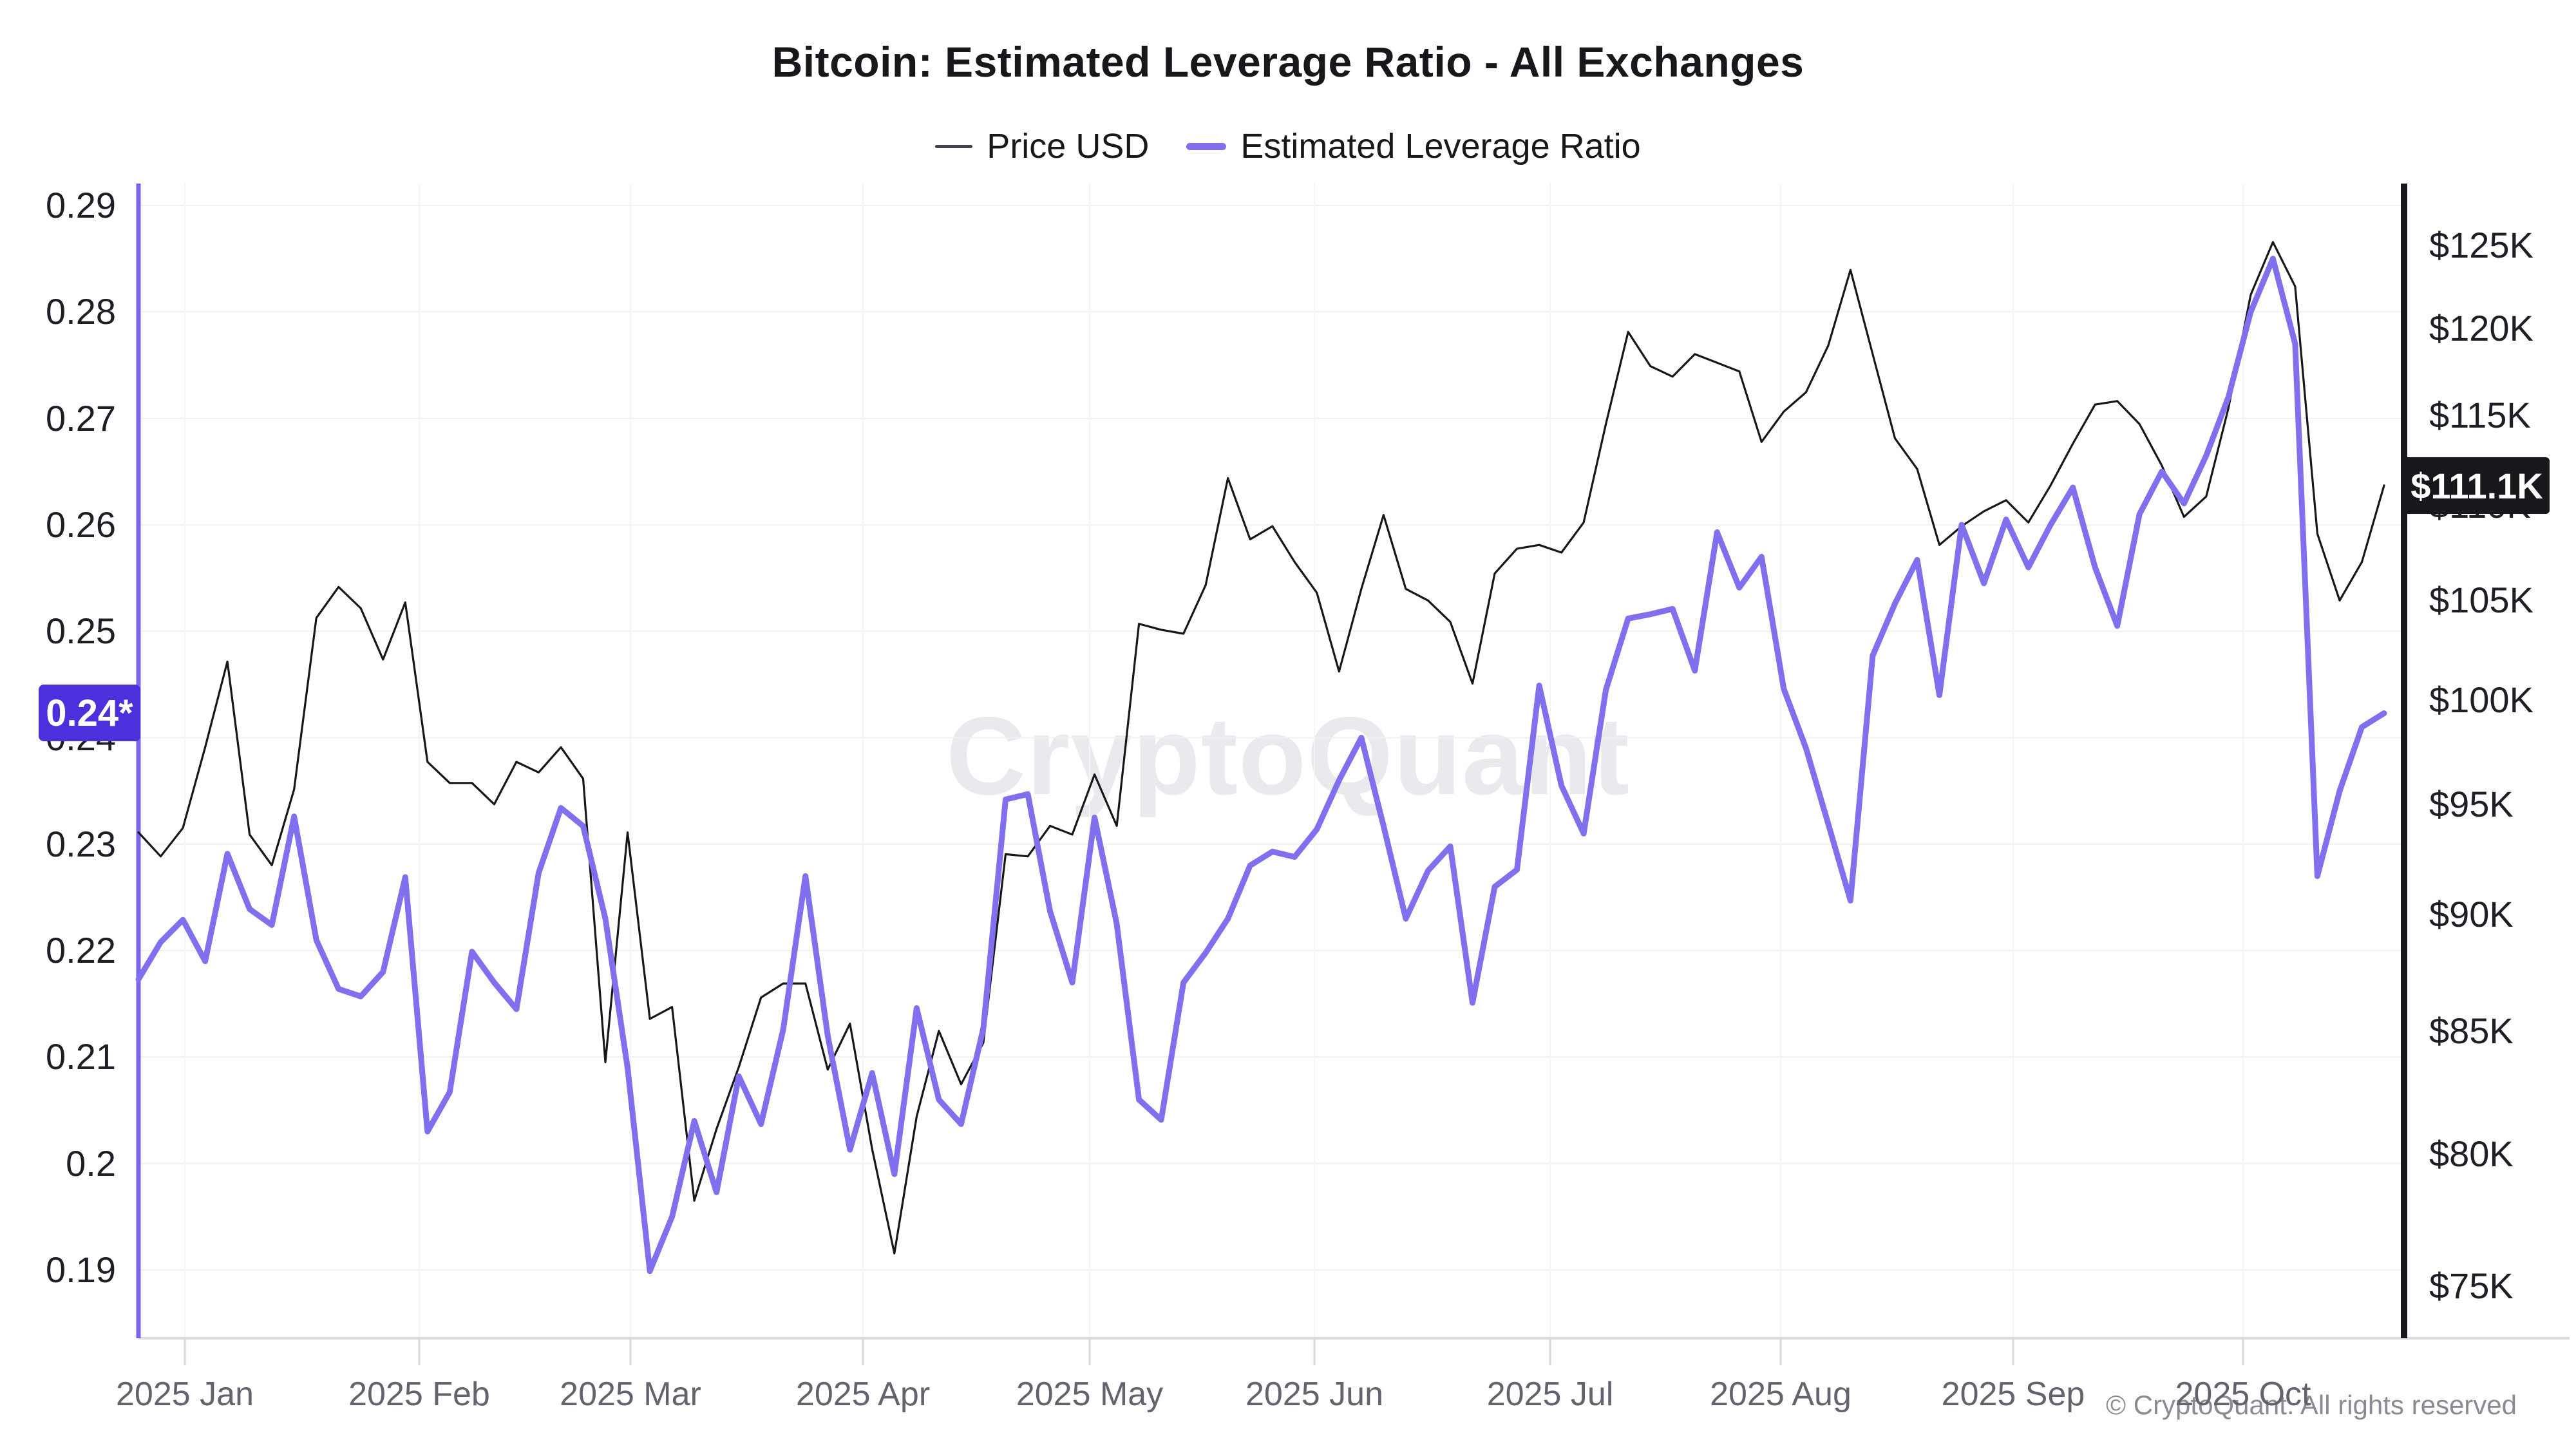  Describe the element at coordinates (2311, 1405) in the screenshot. I see `copyright-text: © CryptoQuant. All rights reserved` at that location.